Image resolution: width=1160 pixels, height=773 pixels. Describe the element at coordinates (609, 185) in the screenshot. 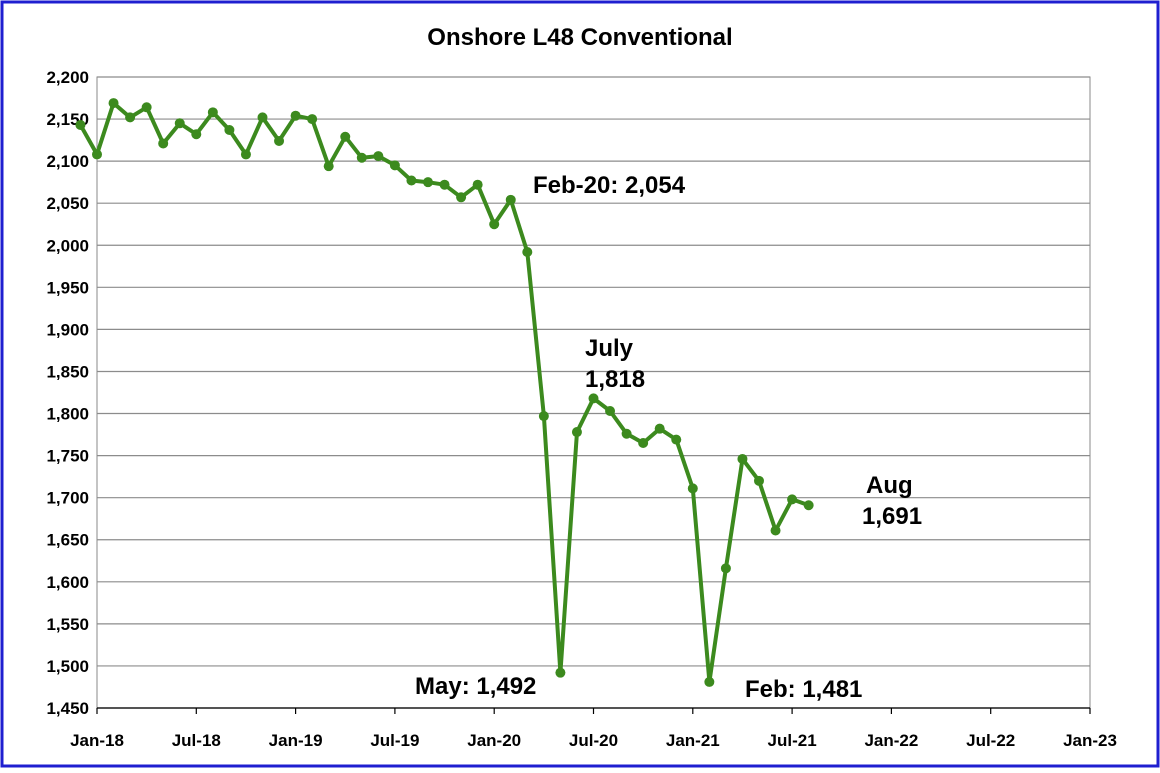

I see `annotation: Feb-20: 2,054` at that location.